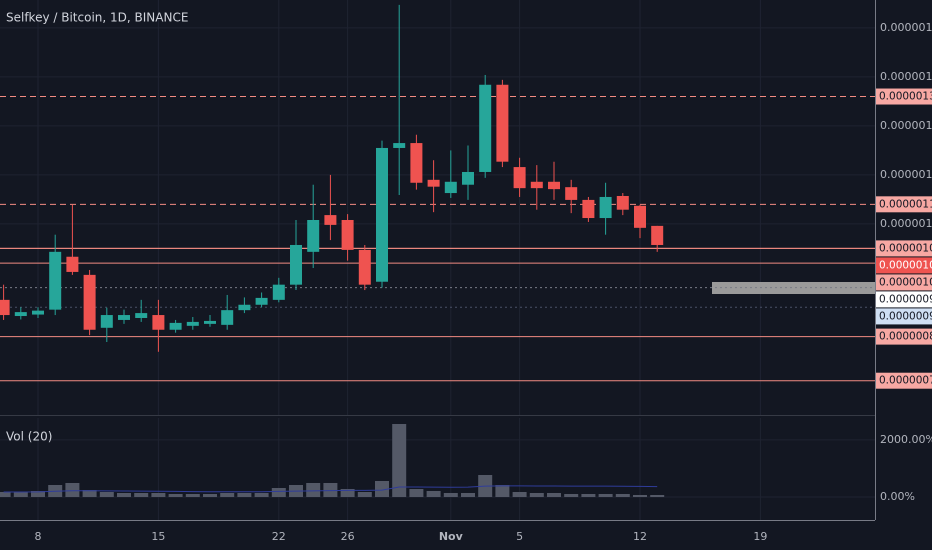 This screenshot has height=550, width=932. I want to click on x-tick-label: 5, so click(519, 536).